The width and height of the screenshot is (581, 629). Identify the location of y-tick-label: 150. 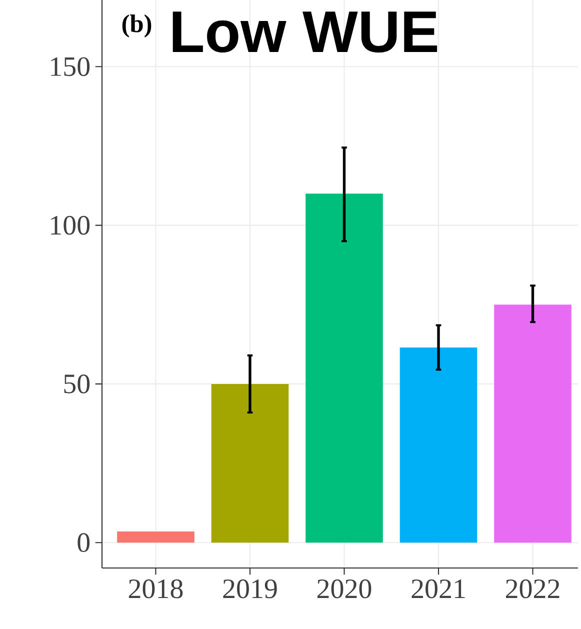
(70, 66).